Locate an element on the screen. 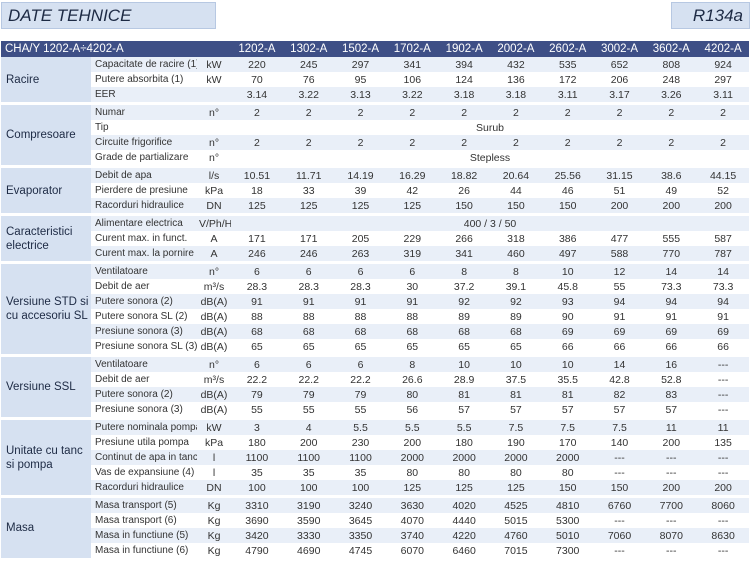 The width and height of the screenshot is (750, 561). value-cell: 5.5 is located at coordinates (464, 426).